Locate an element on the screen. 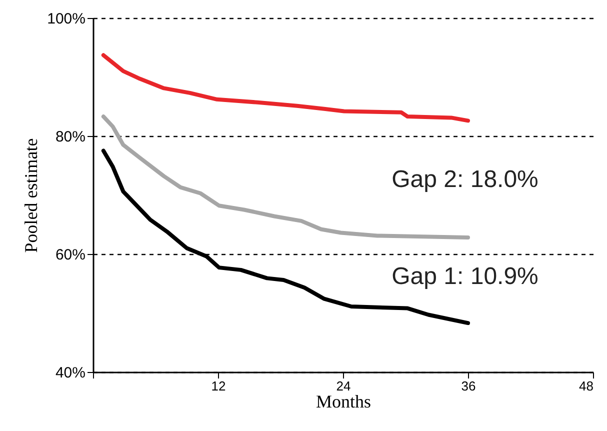 Image resolution: width=607 pixels, height=431 pixels. annotation: Gap 2: 18.0% is located at coordinates (465, 179).